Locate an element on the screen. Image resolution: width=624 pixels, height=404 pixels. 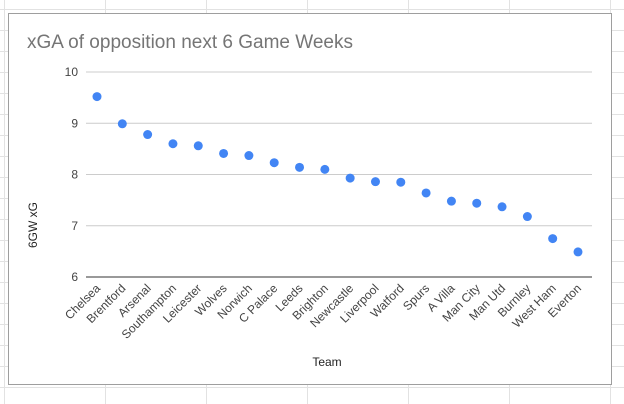
y-axis-label: 6GW xG is located at coordinates (33, 225).